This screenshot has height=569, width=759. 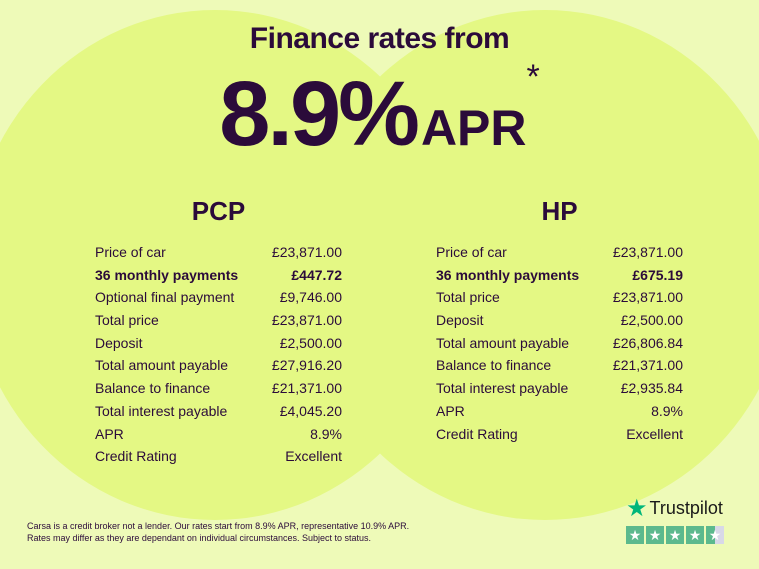 I want to click on table-row: Total interest payable £2,935.84, so click(x=559, y=388).